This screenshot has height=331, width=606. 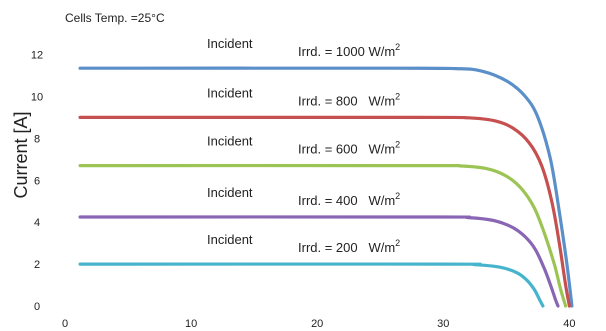 I want to click on y-axis-ticks: 0 2 4 6 8 10 12, so click(x=37, y=181).